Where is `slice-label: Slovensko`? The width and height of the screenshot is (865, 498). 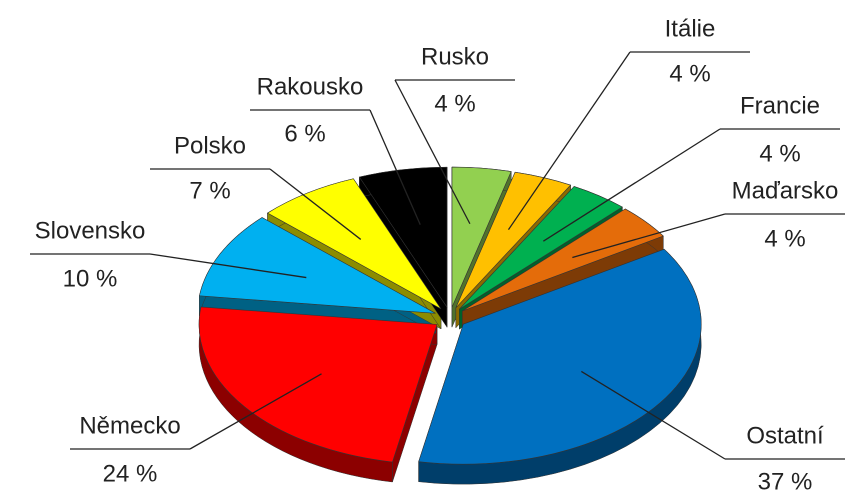
slice-label: Slovensko is located at coordinates (90, 230).